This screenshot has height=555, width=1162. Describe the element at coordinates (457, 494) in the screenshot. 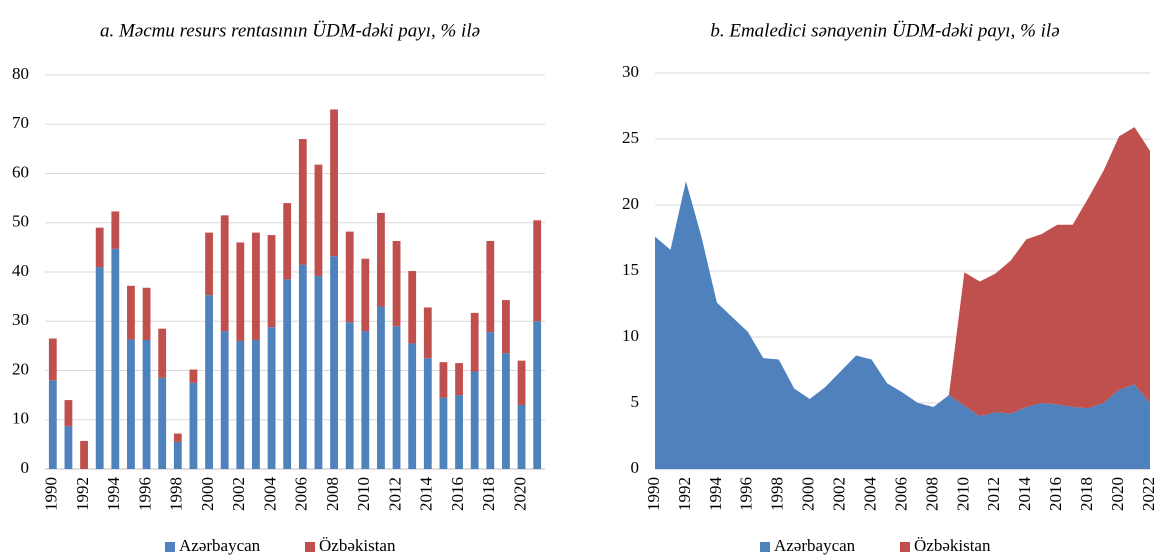

I see `x-tick-label: 2016` at that location.